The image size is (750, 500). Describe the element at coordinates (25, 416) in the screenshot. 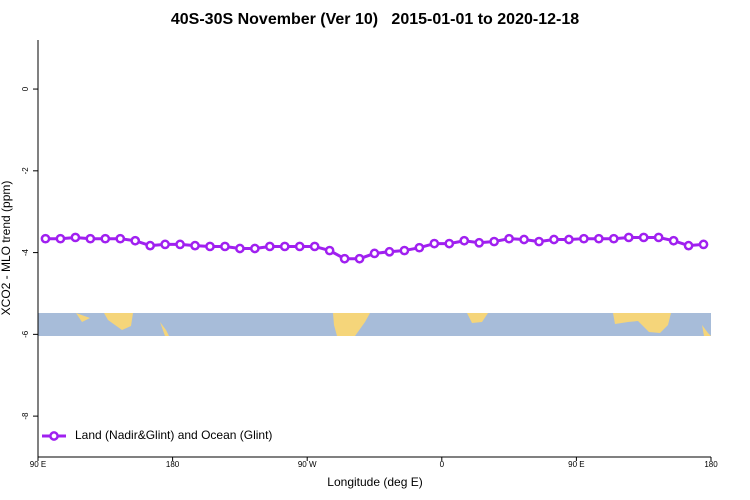

I see `y-tick-label: -8` at that location.